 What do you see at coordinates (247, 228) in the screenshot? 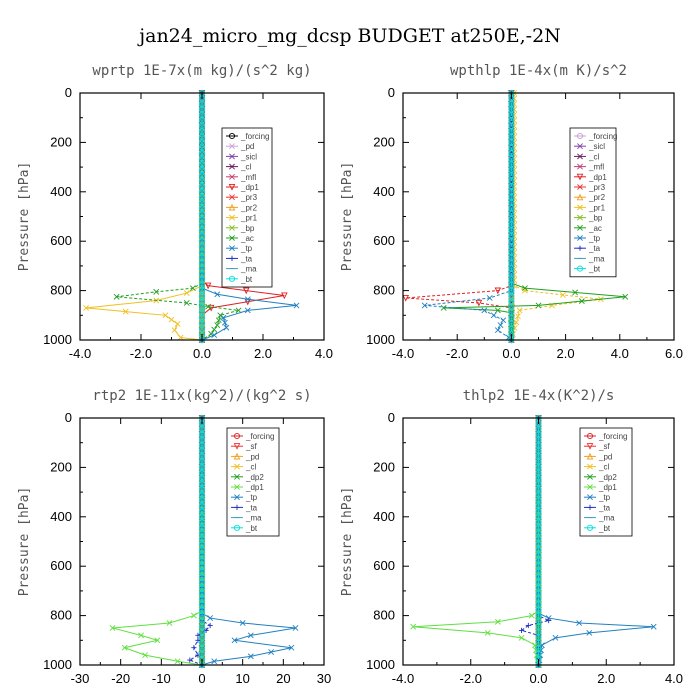
I see `legend-label: _bp` at bounding box center [247, 228].